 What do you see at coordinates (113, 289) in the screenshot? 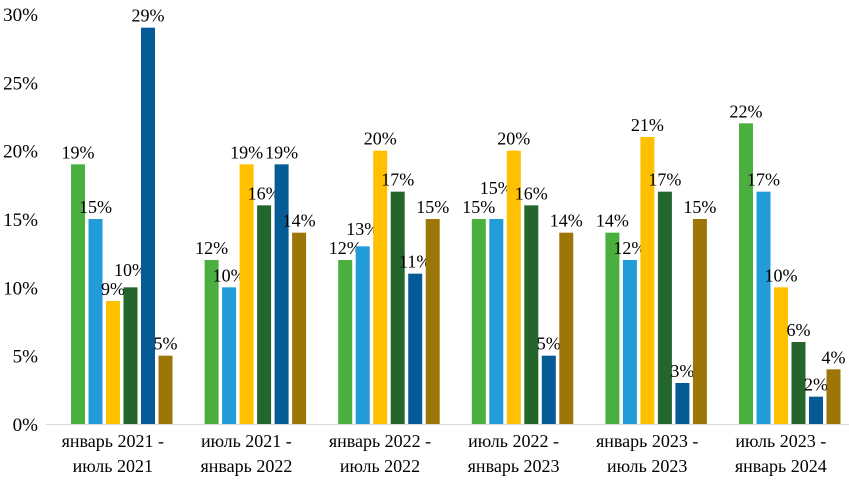
I see `data-label: 9%` at bounding box center [113, 289].